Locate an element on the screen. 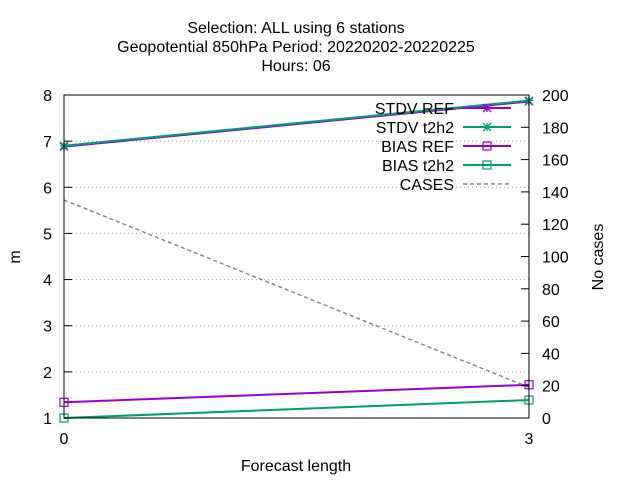 The height and width of the screenshot is (480, 640). legend-label: STDV REF is located at coordinates (414, 109).